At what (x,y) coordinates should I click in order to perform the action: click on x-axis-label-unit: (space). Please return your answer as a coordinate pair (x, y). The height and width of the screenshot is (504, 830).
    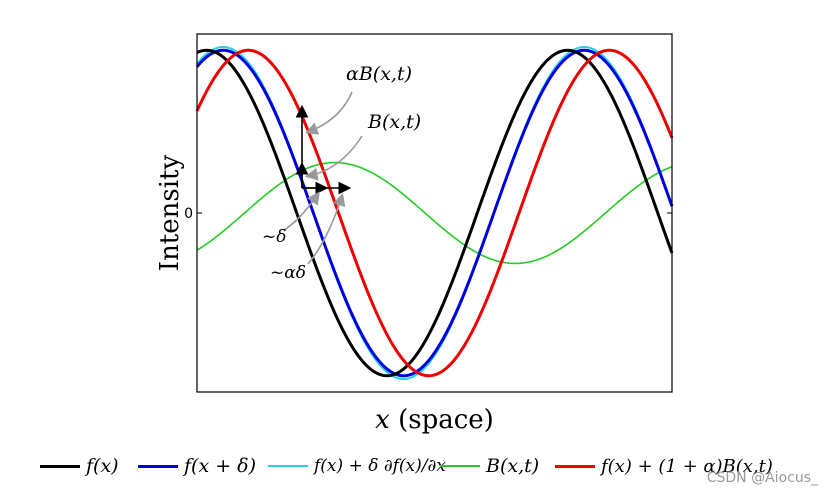
    Looking at the image, I should click on (442, 420).